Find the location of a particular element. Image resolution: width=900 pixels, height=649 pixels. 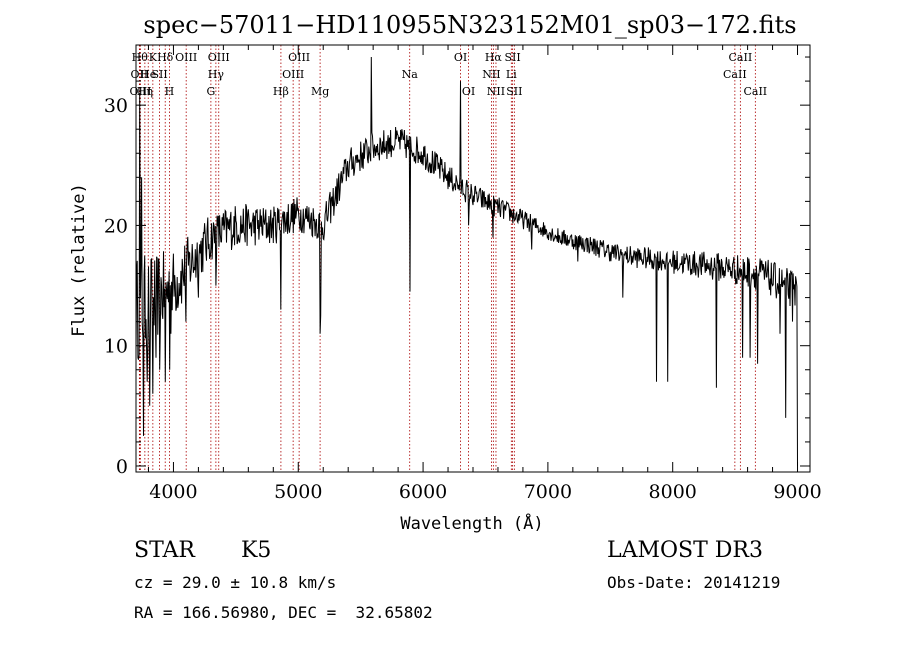

line-label-25: SII is located at coordinates (514, 91).